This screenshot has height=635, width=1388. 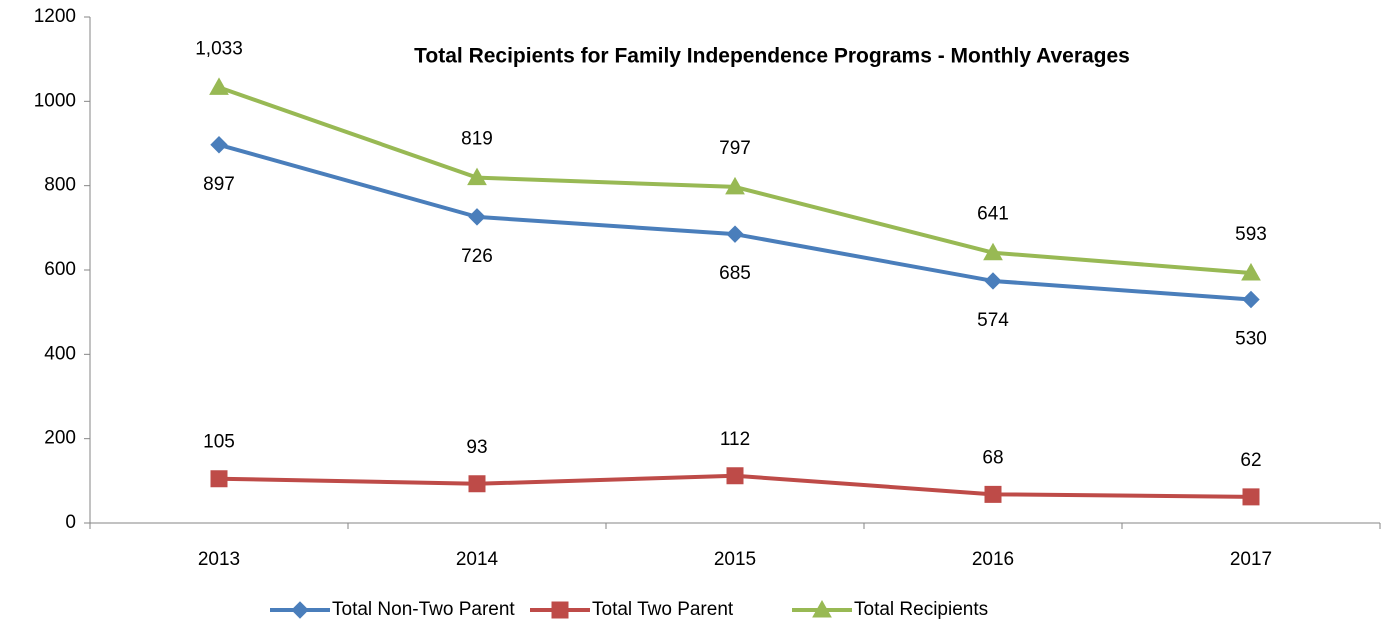 What do you see at coordinates (60, 438) in the screenshot?
I see `y-tick-label: 200` at bounding box center [60, 438].